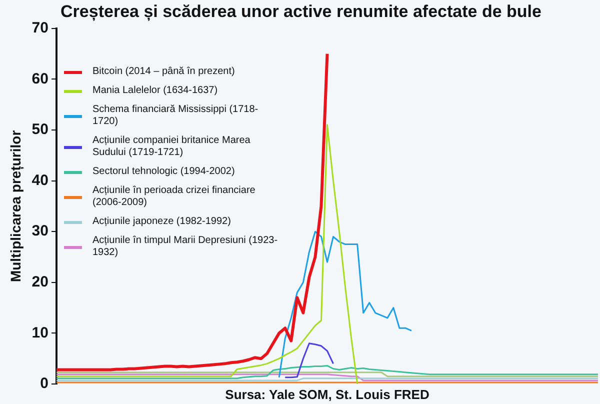 The height and width of the screenshot is (404, 600). I want to click on legend-label: Acțiunile în perioada crizei financiare (2006-2009), so click(174, 197).